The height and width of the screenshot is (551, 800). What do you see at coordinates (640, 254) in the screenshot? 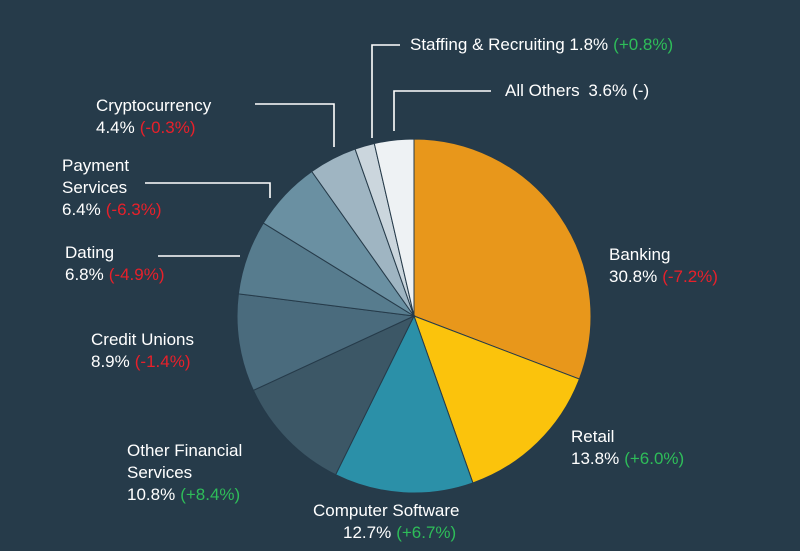
I see `label-banking-name: Banking` at bounding box center [640, 254].